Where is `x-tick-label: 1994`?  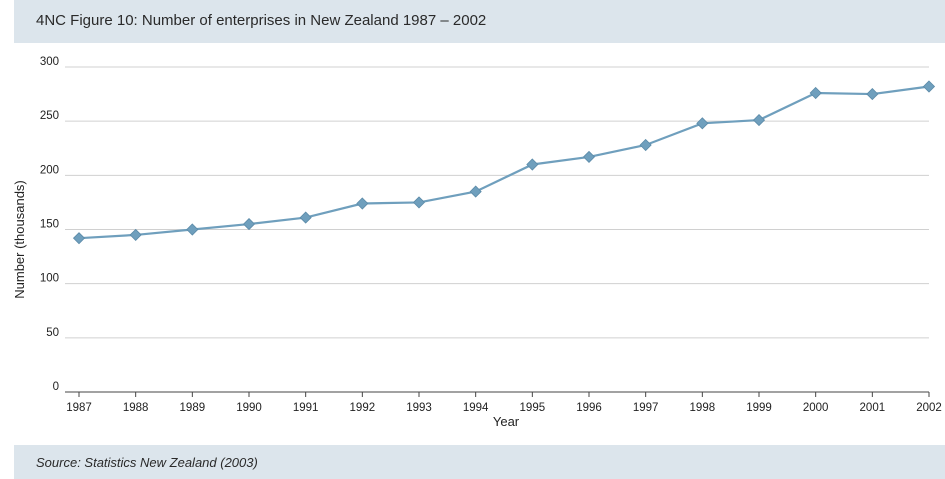
x-tick-label: 1994 is located at coordinates (476, 408).